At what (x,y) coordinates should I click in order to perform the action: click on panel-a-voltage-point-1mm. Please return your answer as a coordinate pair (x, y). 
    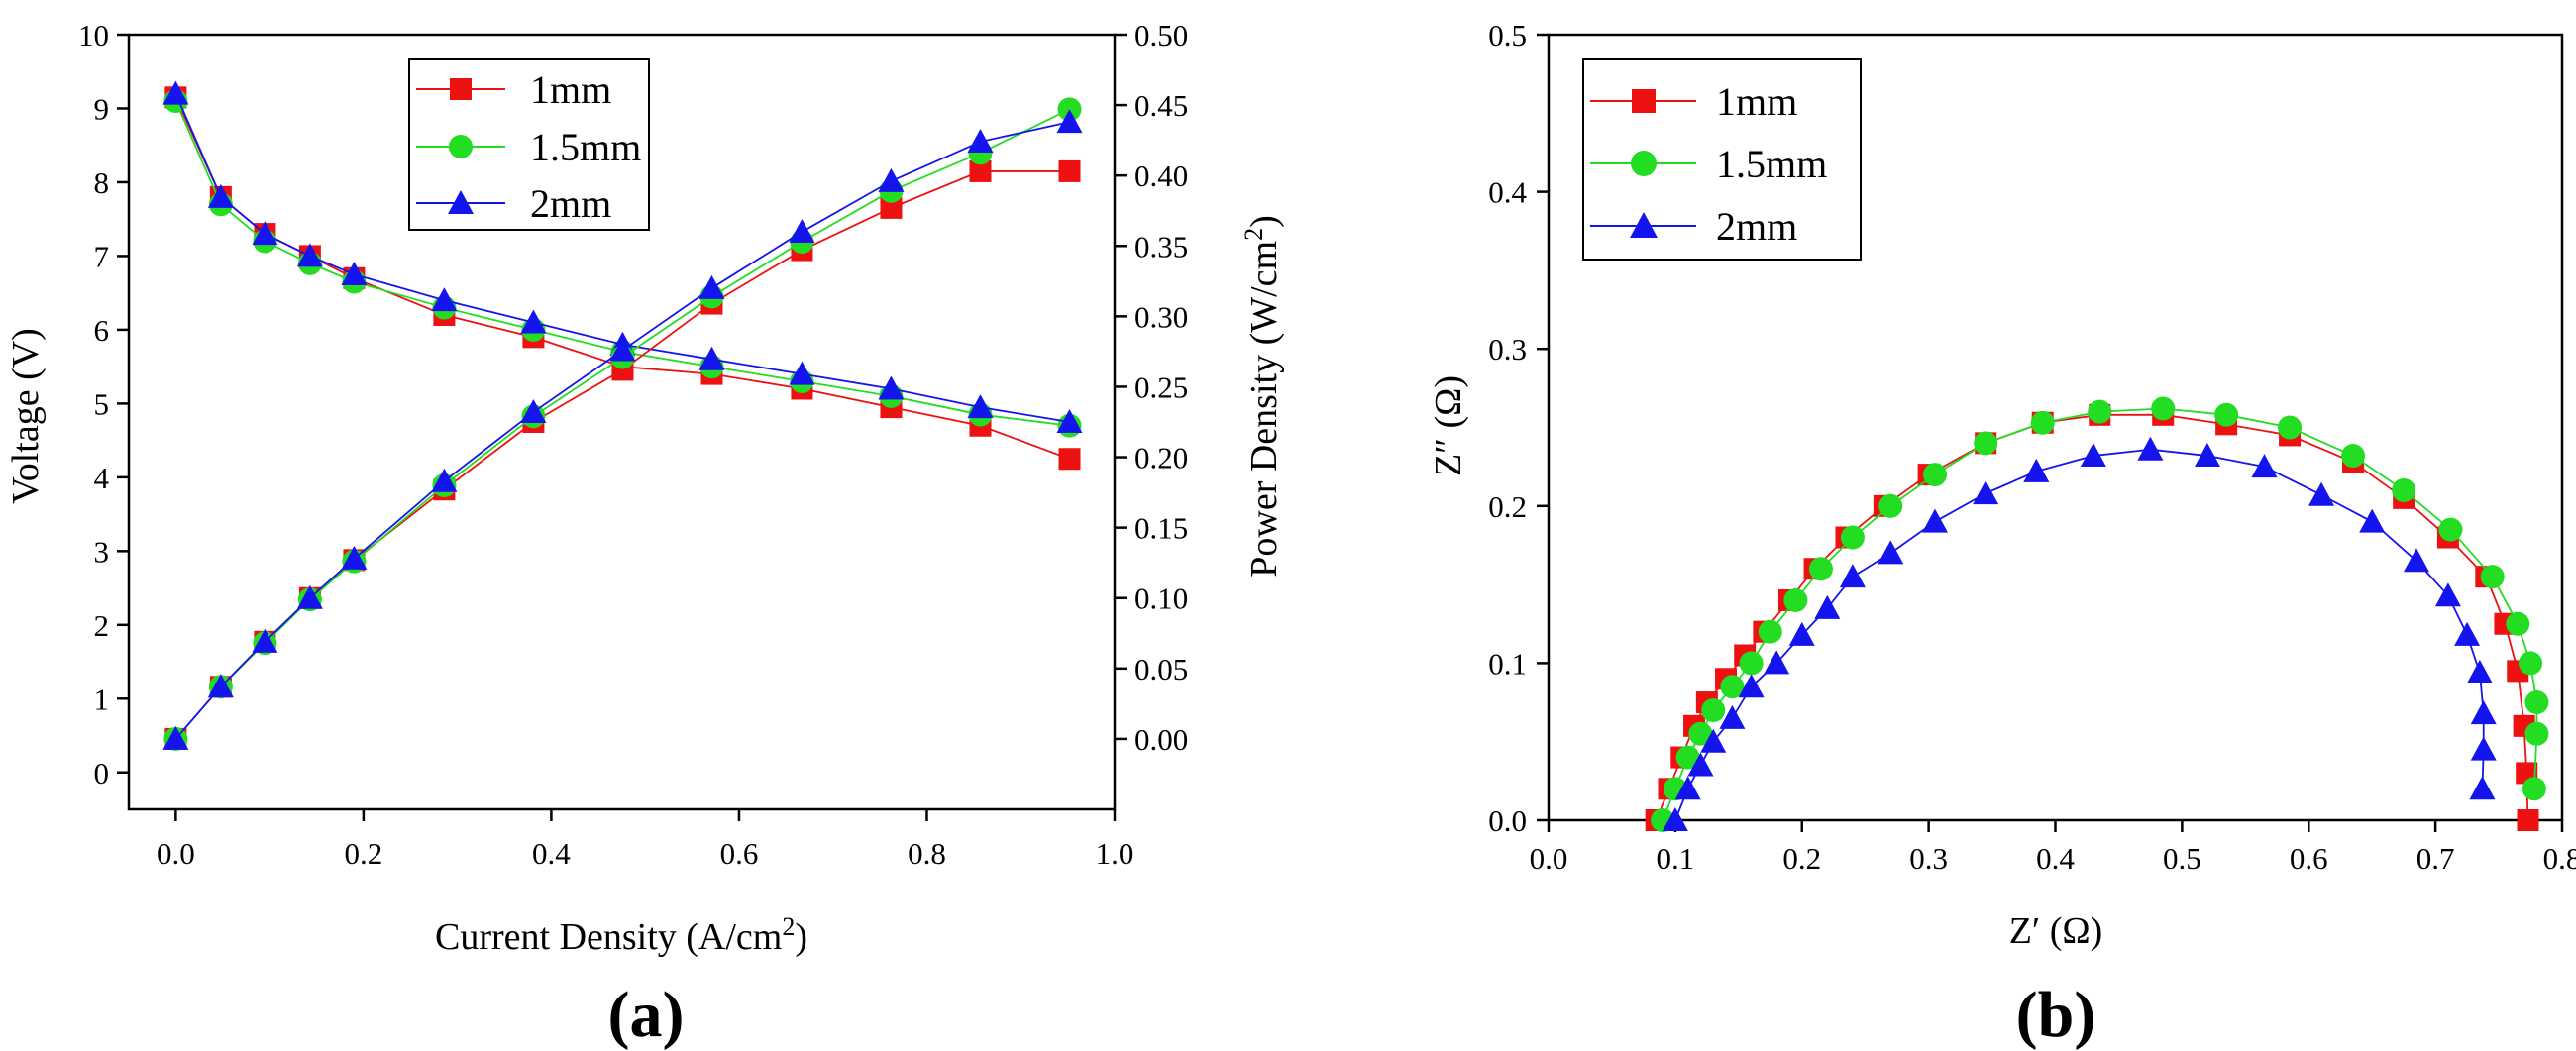
    Looking at the image, I should click on (1069, 459).